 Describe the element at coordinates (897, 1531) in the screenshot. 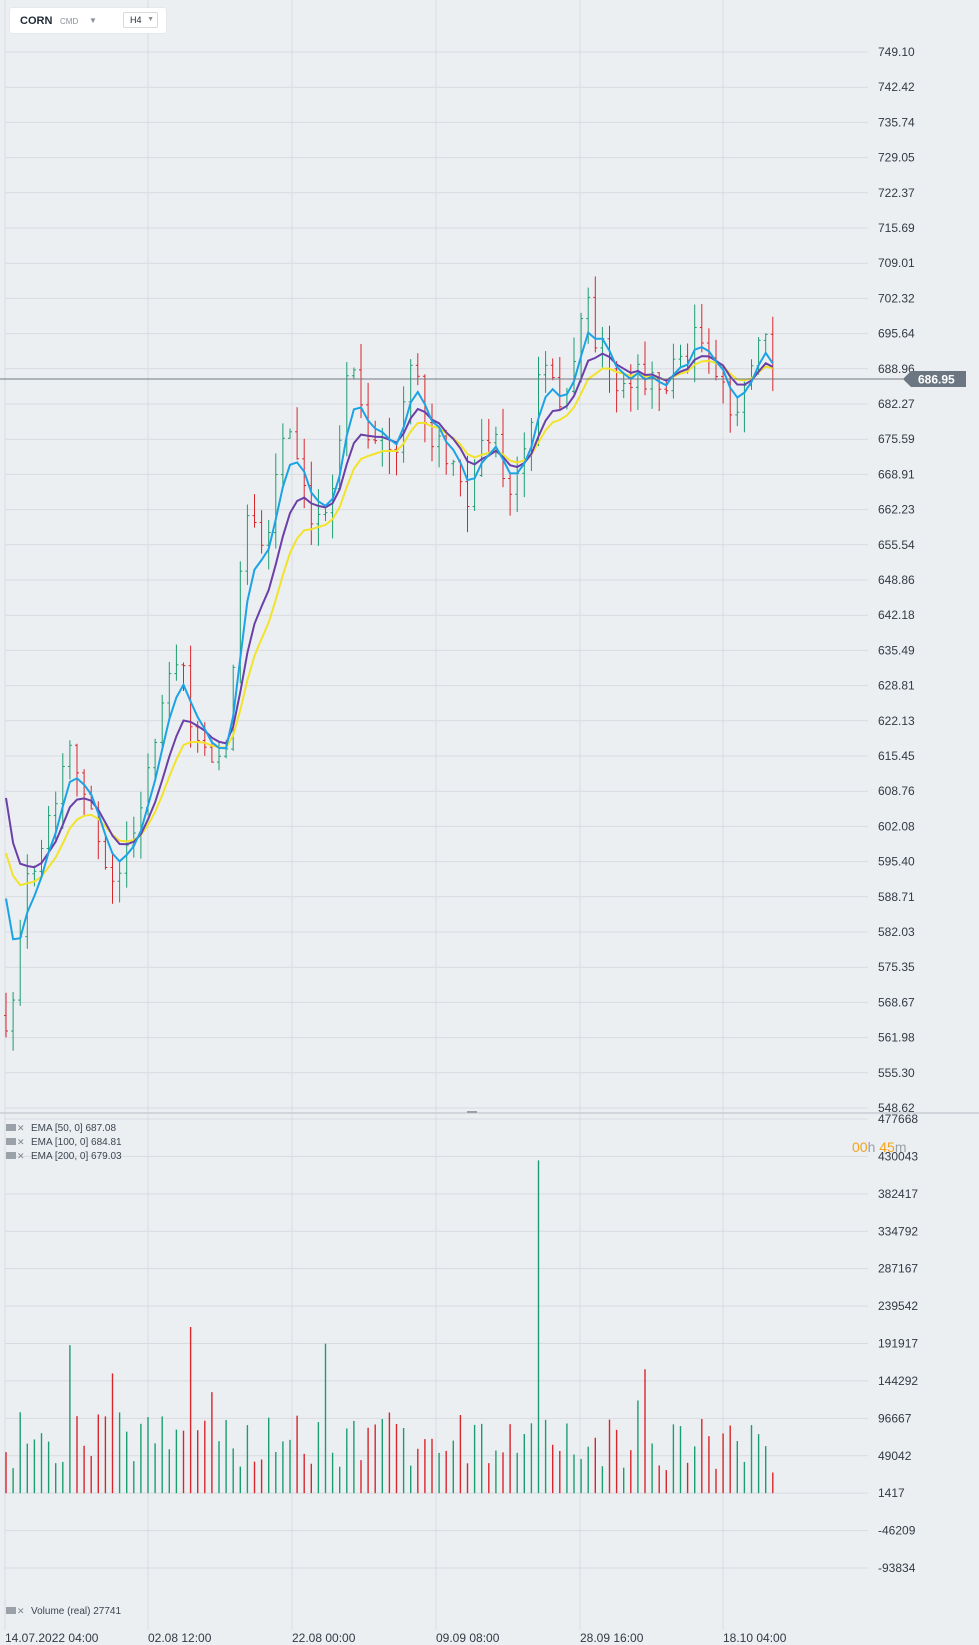

I see `volume-tick-label: -46209` at that location.